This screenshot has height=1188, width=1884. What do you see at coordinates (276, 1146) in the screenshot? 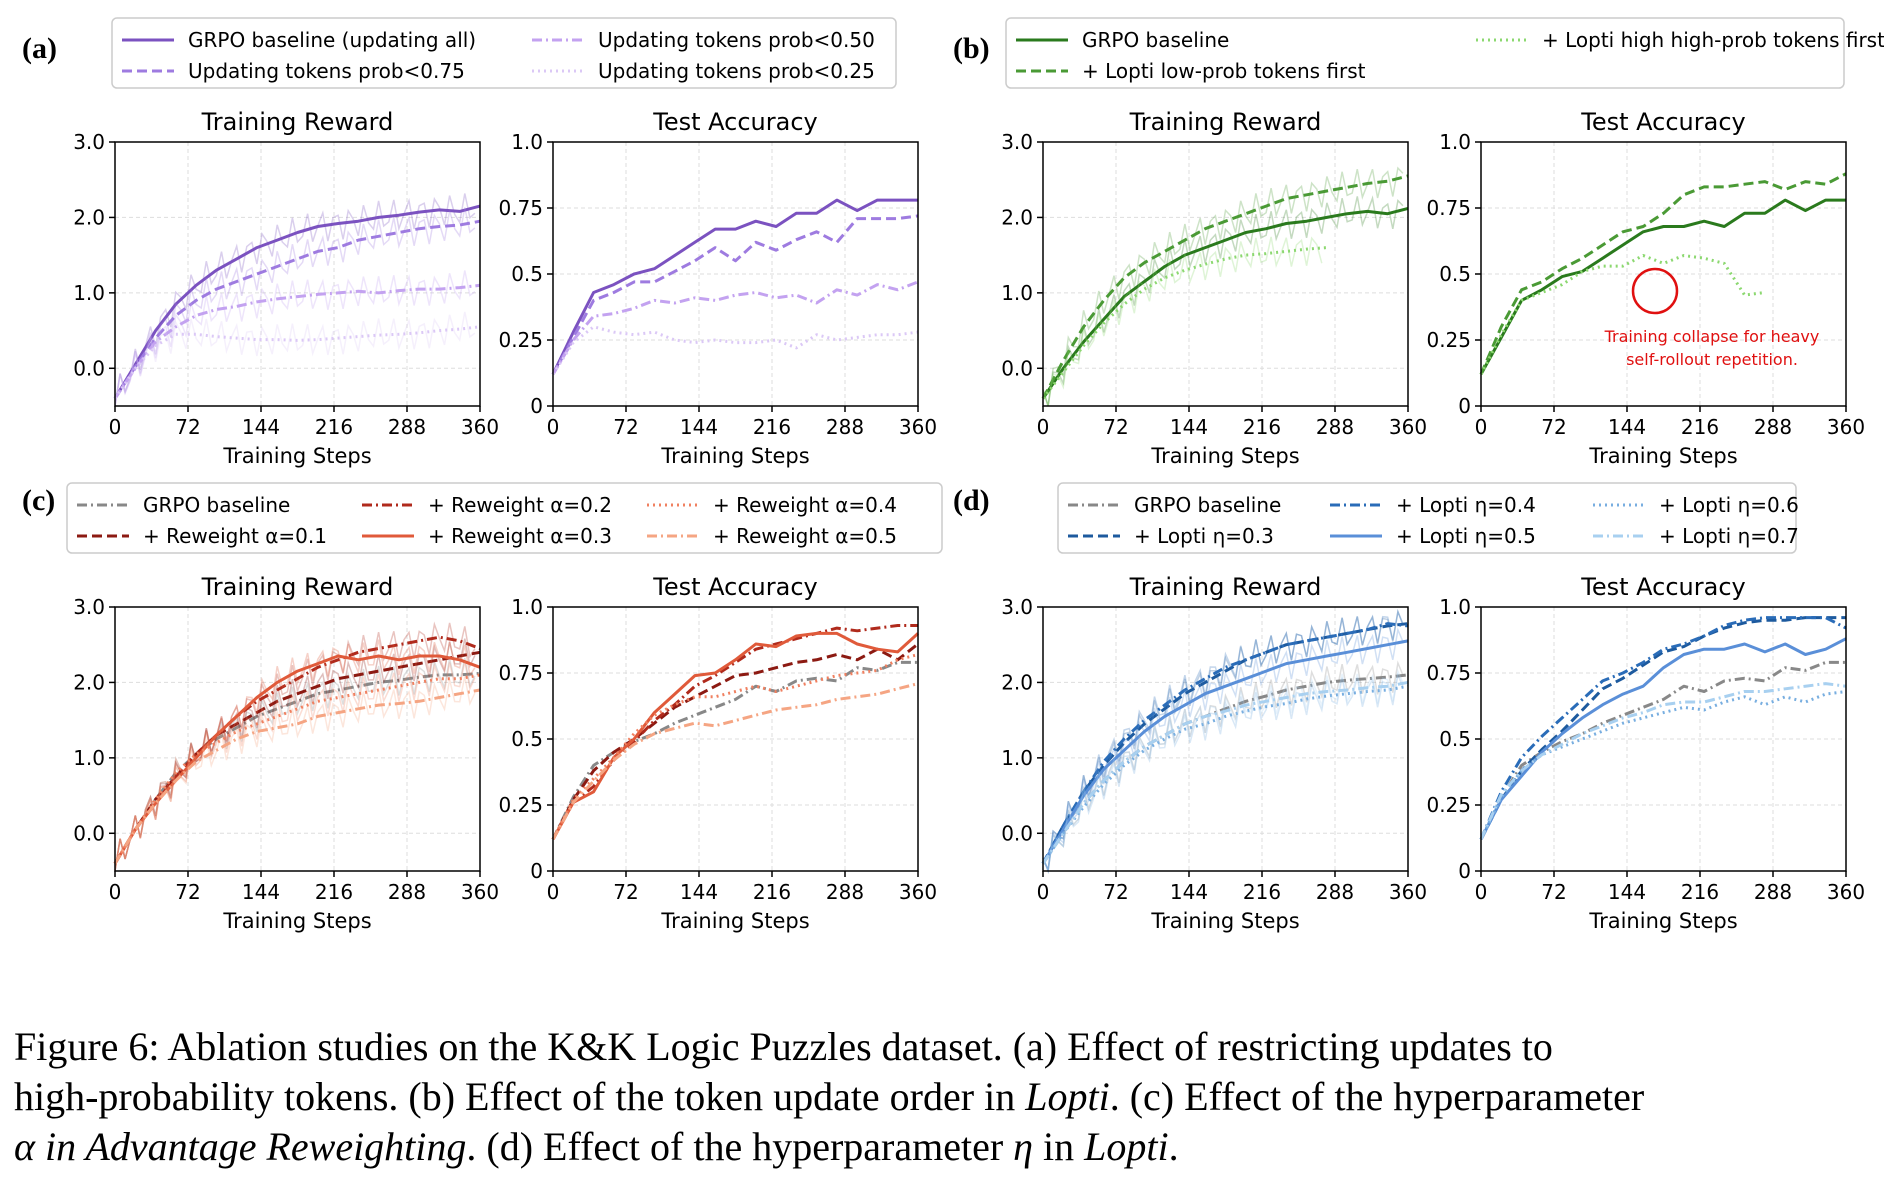
I see `caption-emph: Advantage Reweighting` at bounding box center [276, 1146].